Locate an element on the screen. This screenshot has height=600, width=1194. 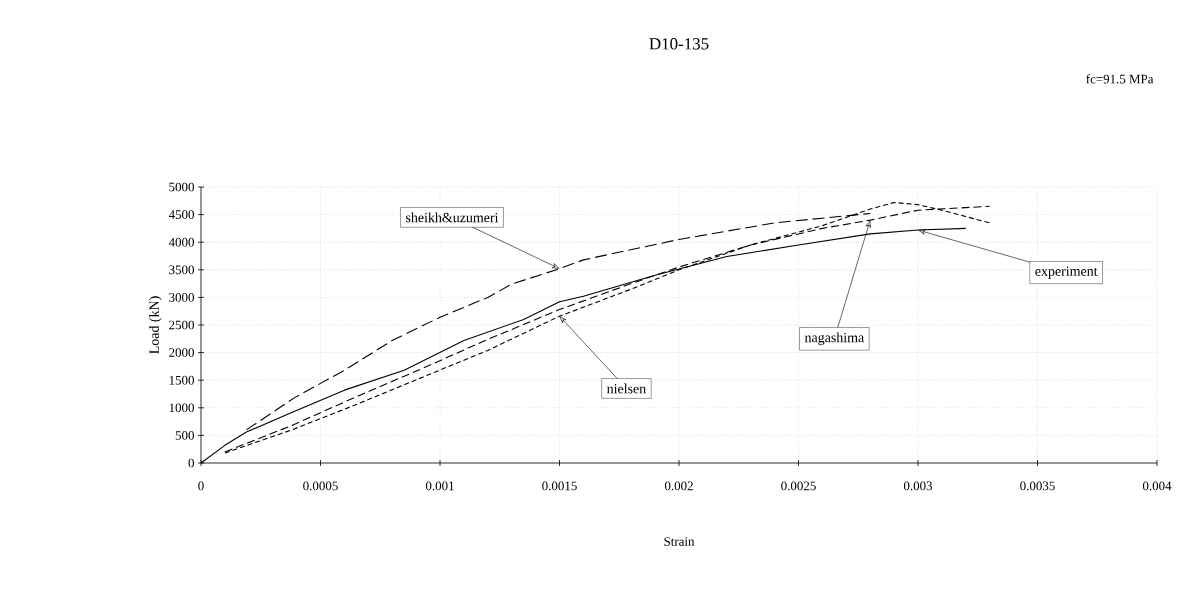
y-tick-label: 2000 is located at coordinates (181, 352).